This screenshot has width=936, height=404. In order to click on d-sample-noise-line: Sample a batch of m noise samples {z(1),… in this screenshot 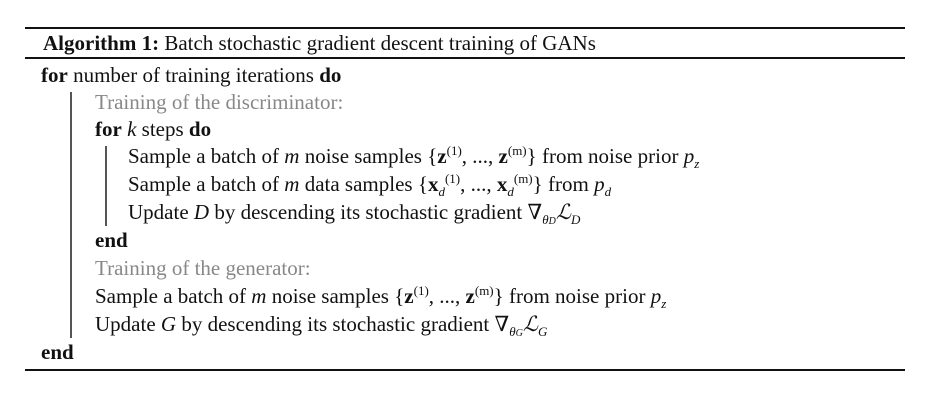, I will do `click(414, 157)`.